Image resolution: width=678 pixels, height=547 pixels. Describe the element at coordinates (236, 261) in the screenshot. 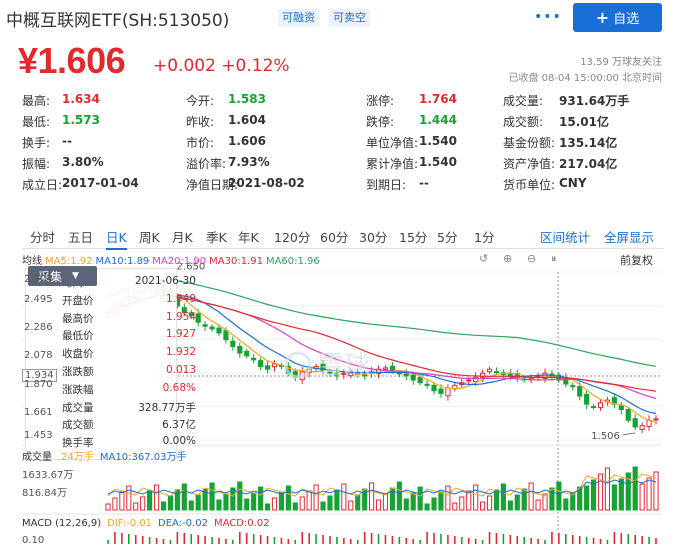

I see `ma-legend-item: MA30:1.91` at that location.